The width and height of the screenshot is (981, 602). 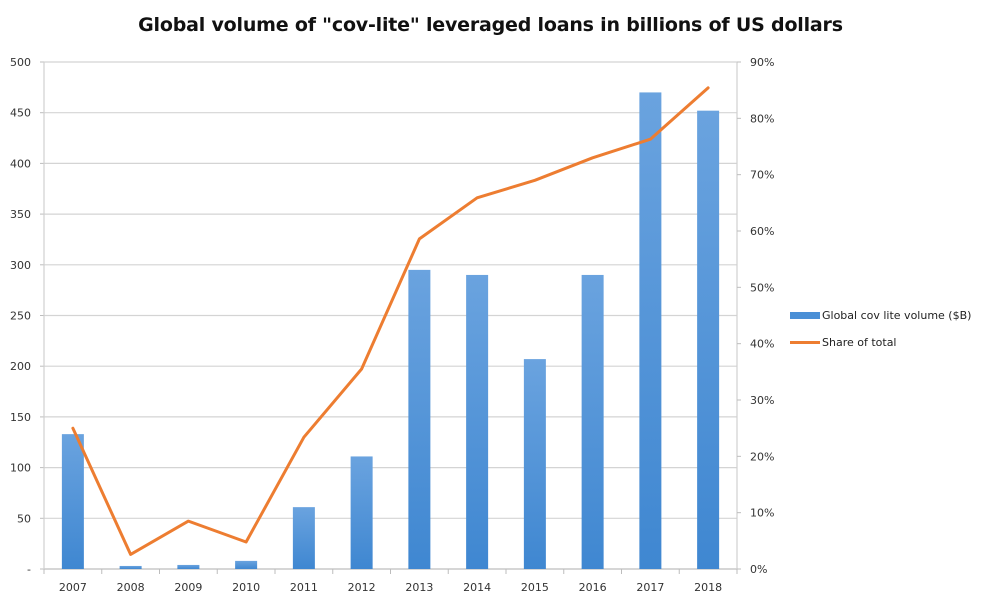 What do you see at coordinates (29, 569) in the screenshot?
I see `left-tick-label: -` at bounding box center [29, 569].